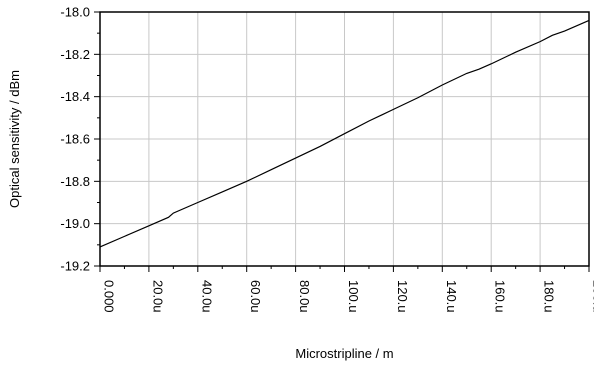 The height and width of the screenshot is (365, 594). Describe the element at coordinates (75, 12) in the screenshot. I see `y-tick-label: -18.0` at that location.